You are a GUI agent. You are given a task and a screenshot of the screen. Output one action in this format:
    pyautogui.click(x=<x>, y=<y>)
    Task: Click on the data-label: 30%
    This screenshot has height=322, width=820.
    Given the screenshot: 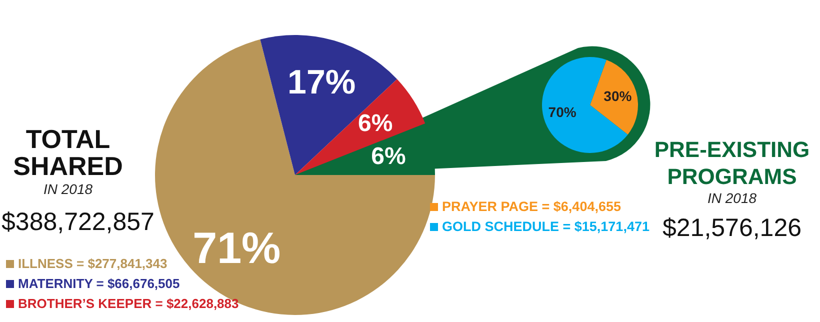 What is the action you would take?
    pyautogui.click(x=618, y=96)
    